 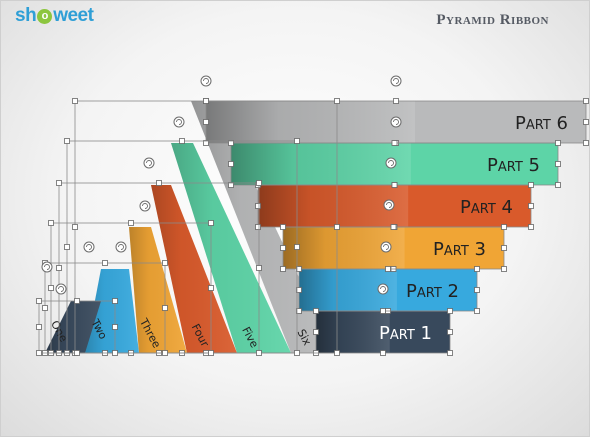 I want to click on slide-title: Pyramid Ribbon, so click(x=492, y=20).